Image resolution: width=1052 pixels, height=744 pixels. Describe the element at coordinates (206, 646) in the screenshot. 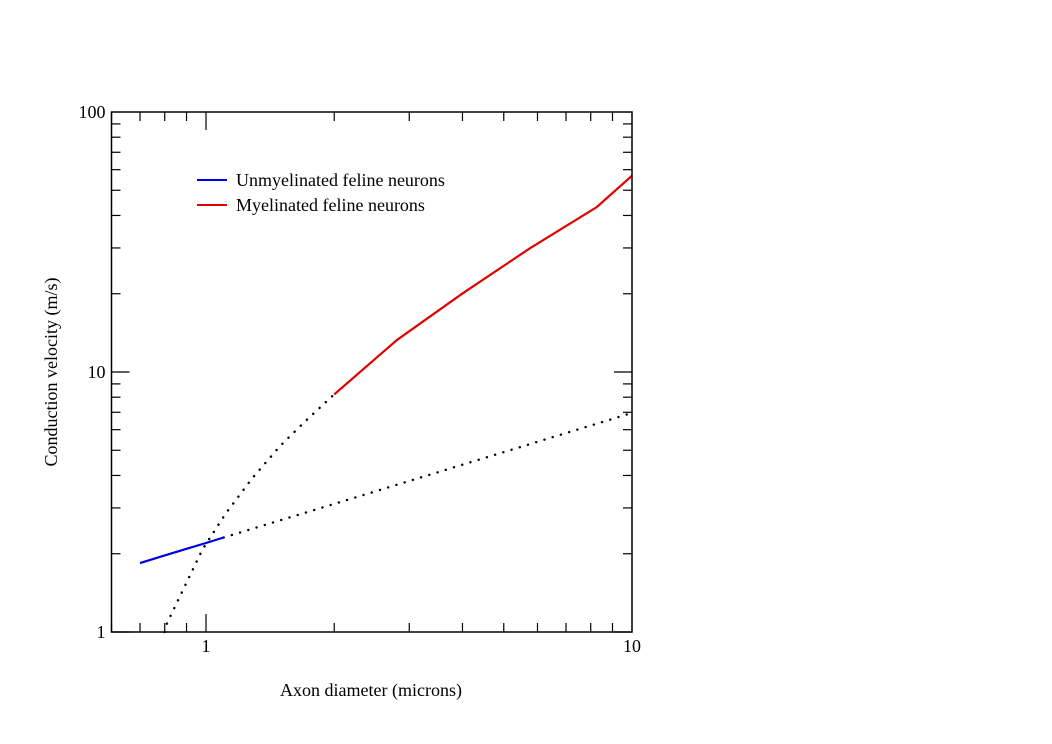

I see `x-tick-label: 1` at that location.